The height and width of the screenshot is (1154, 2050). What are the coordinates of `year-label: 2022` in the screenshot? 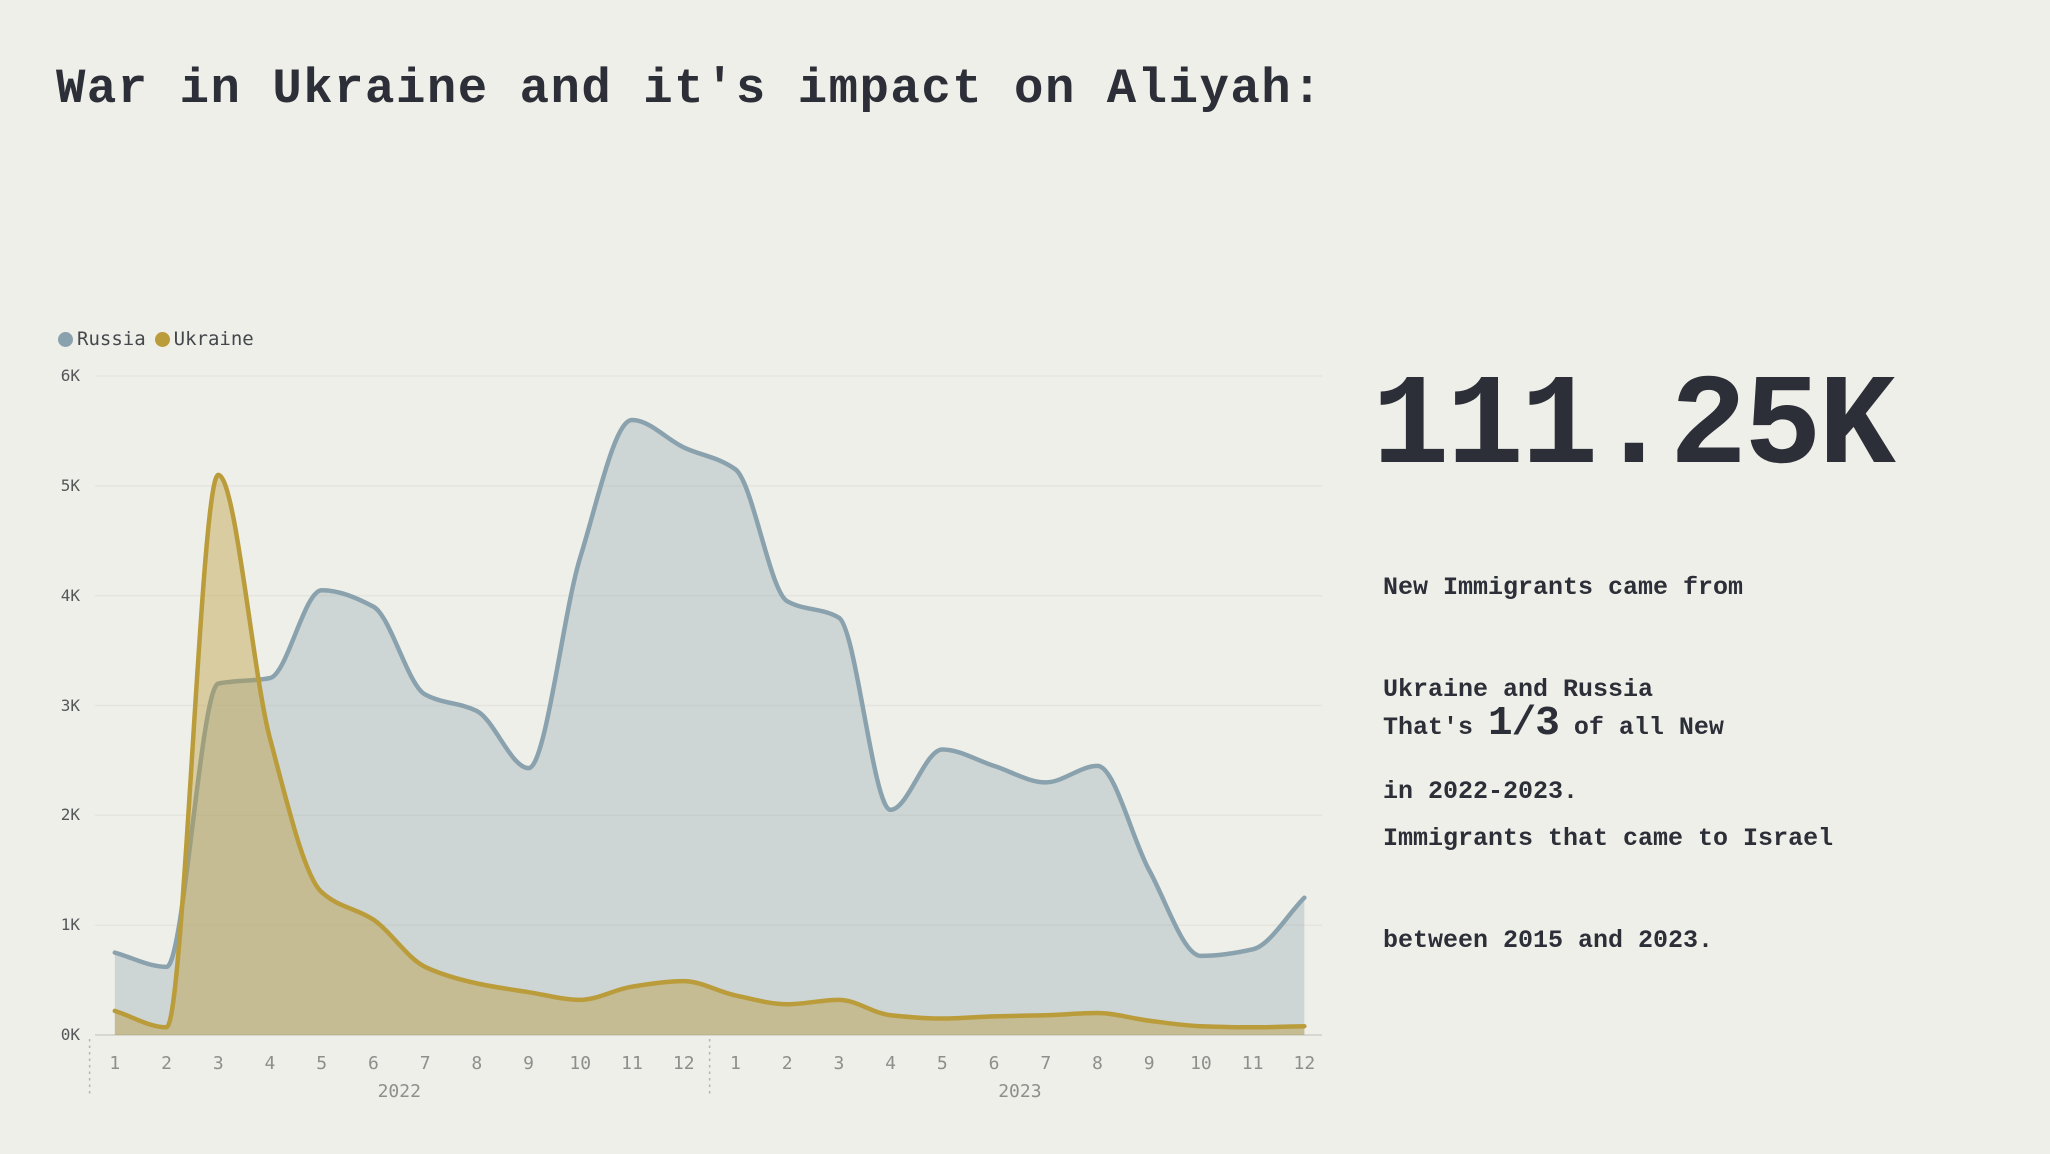 It's located at (399, 1091).